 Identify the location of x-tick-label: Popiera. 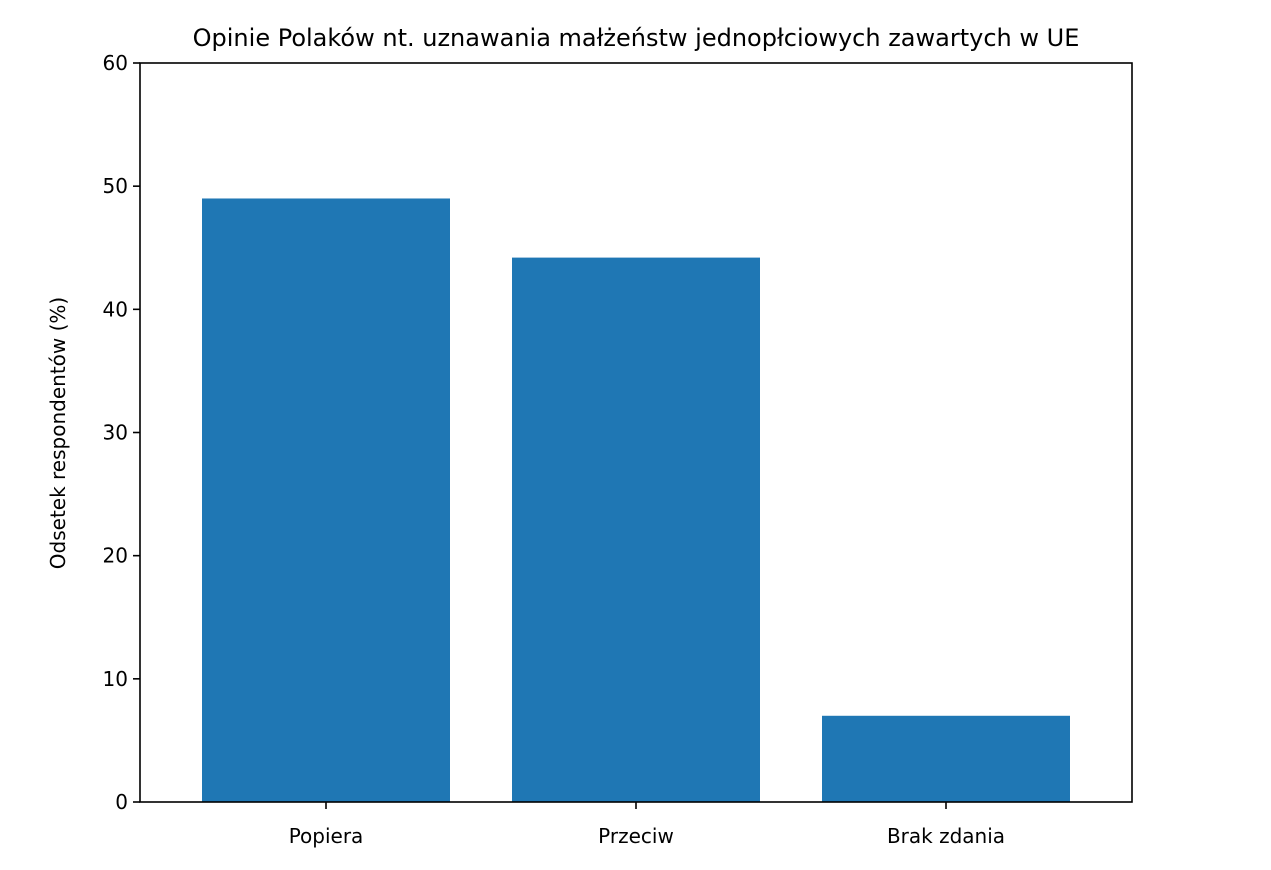
(326, 836).